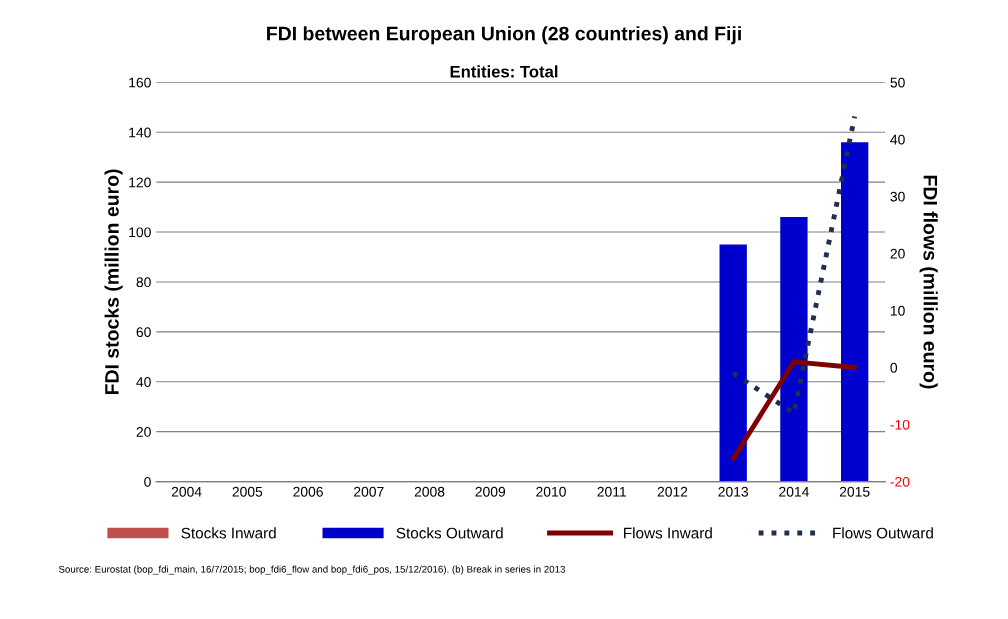 The width and height of the screenshot is (1008, 619). What do you see at coordinates (429, 491) in the screenshot?
I see `x-tick-label: 2008` at bounding box center [429, 491].